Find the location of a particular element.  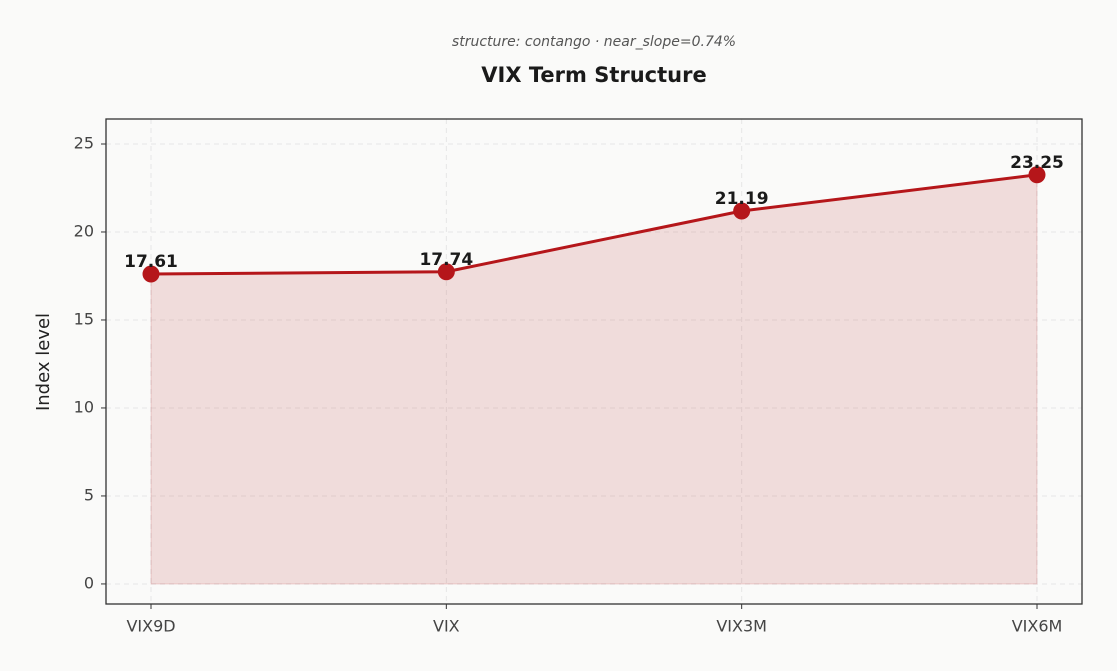

chart-title: VIX Term Structure is located at coordinates (593, 75).